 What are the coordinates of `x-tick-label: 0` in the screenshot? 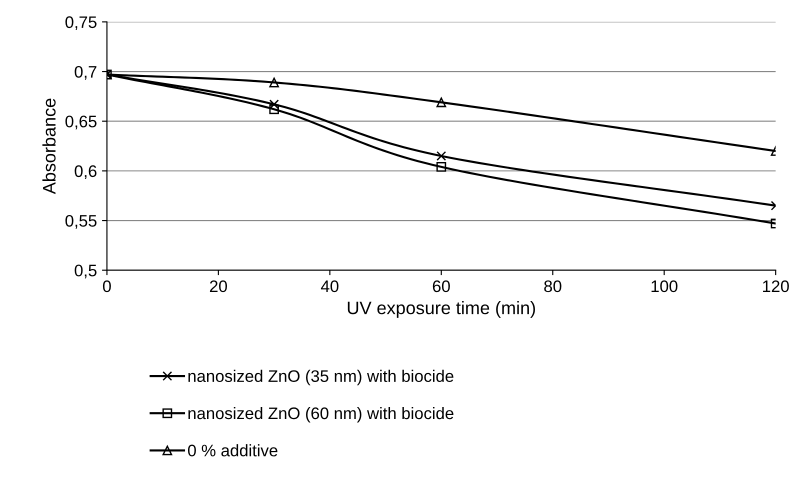 It's located at (106, 286).